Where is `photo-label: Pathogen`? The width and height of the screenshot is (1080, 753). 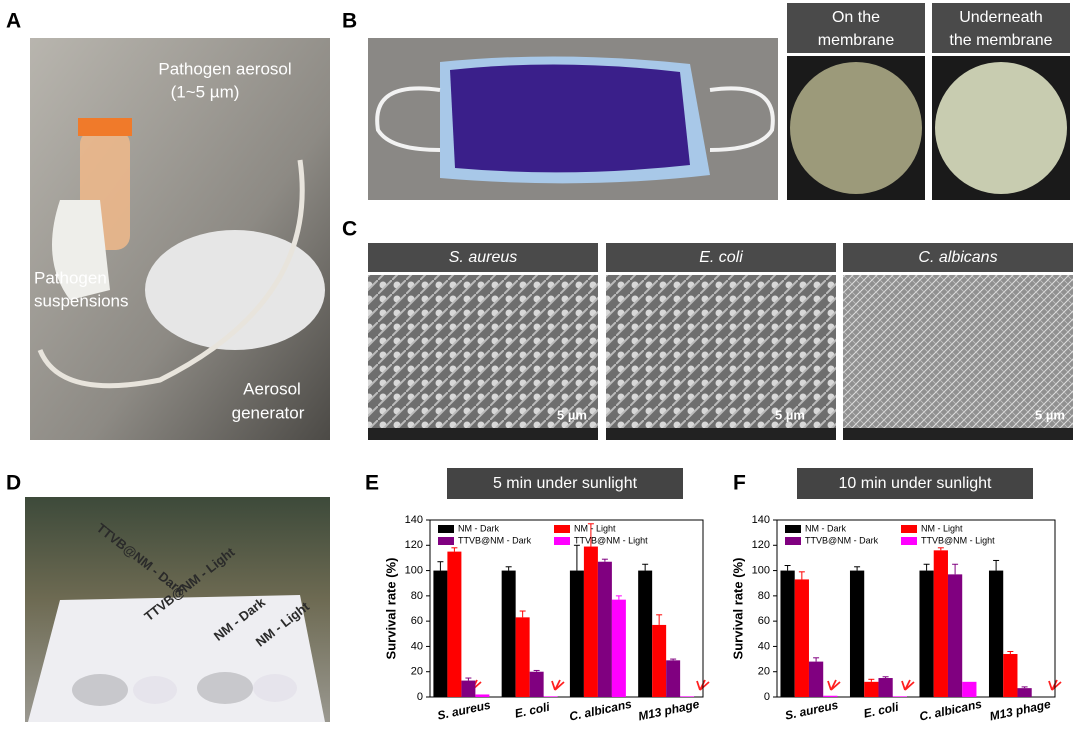
photo-label: Pathogen is located at coordinates (70, 277).